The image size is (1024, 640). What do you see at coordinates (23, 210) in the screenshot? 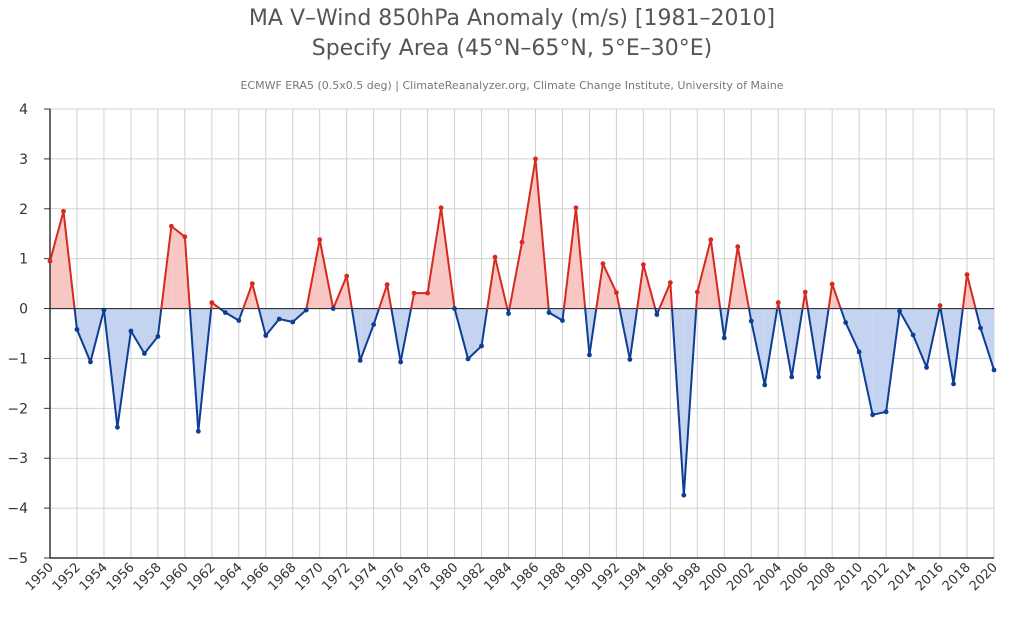
I see `y-tick-label: 2` at bounding box center [23, 210].